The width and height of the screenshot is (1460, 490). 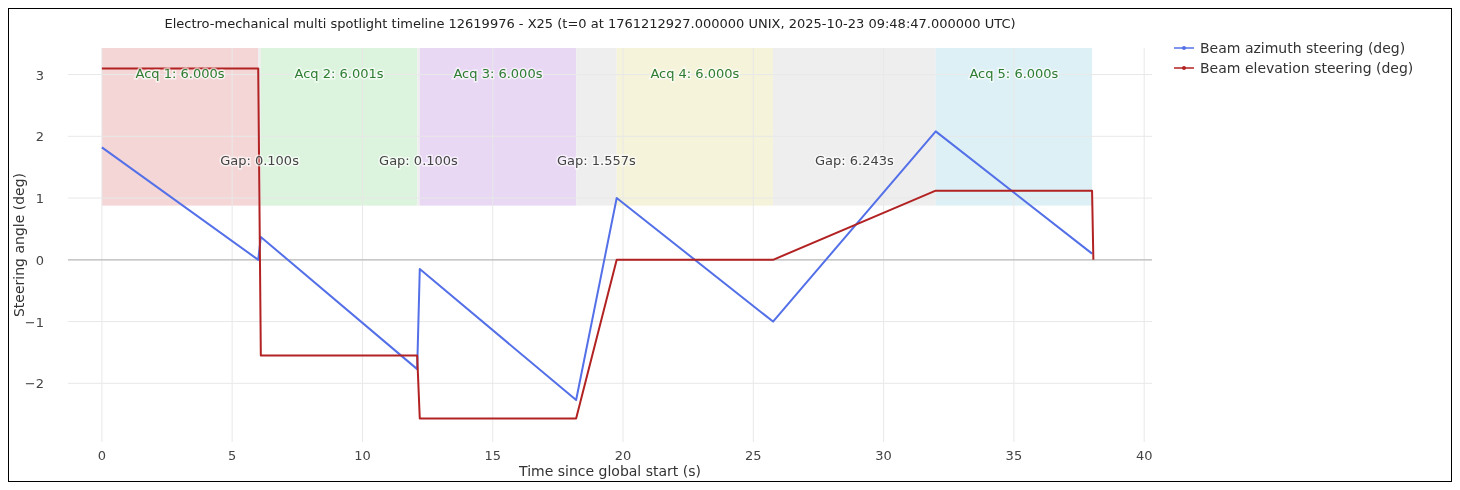 What do you see at coordinates (623, 455) in the screenshot?
I see `x-tick-label: 20` at bounding box center [623, 455].